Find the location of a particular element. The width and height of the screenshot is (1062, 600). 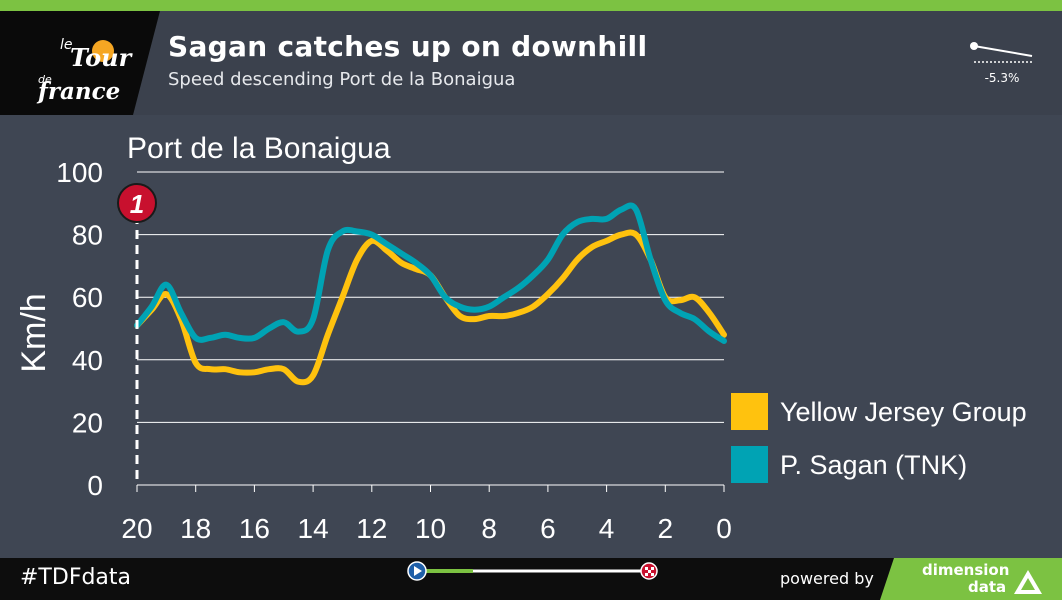

legend: Yellow Jersey Group P. Sagan (TNK) is located at coordinates (879, 438).